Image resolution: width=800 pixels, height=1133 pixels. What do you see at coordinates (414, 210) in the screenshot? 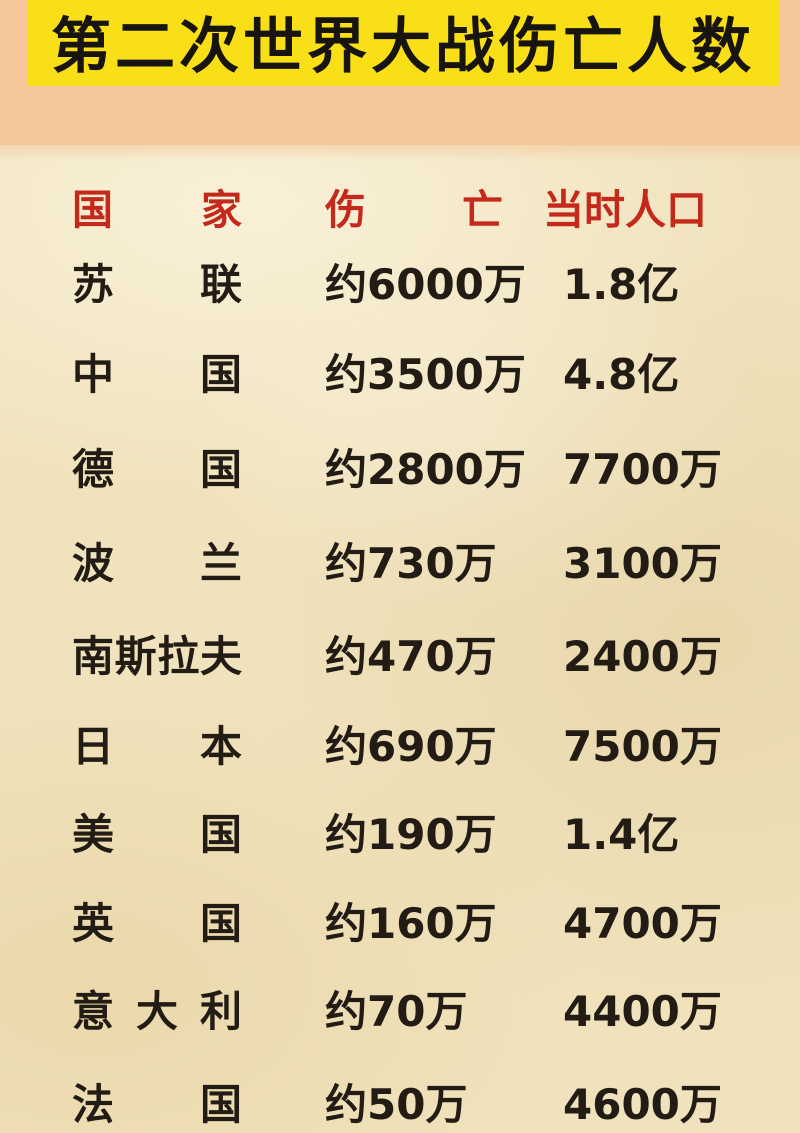
I see `column-header-casualties: 伤亡` at bounding box center [414, 210].